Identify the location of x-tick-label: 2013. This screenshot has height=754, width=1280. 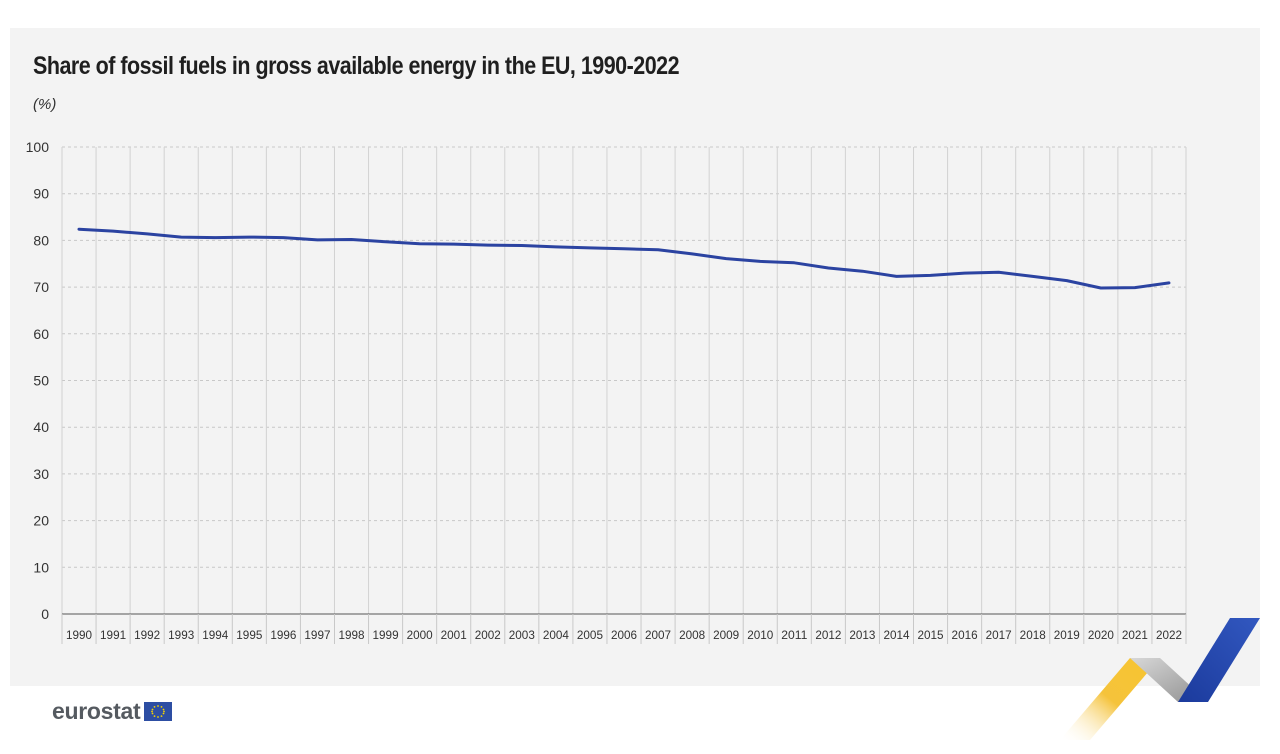
(862, 636).